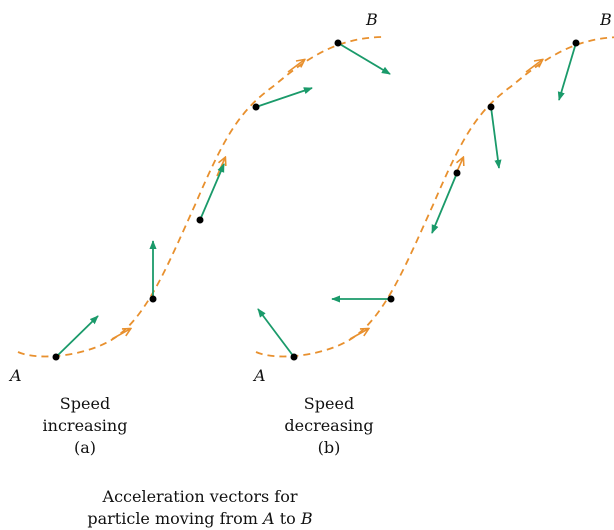  What do you see at coordinates (329, 447) in the screenshot?
I see `panel-b-tag: (b)` at bounding box center [329, 447].